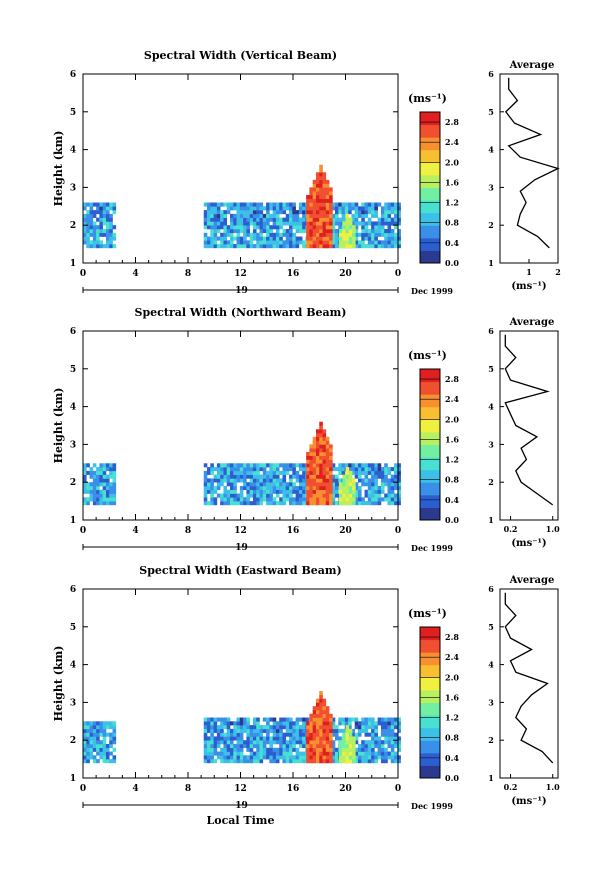 This screenshot has height=875, width=616. I want to click on average-x-tick-label: 0.2, so click(511, 787).